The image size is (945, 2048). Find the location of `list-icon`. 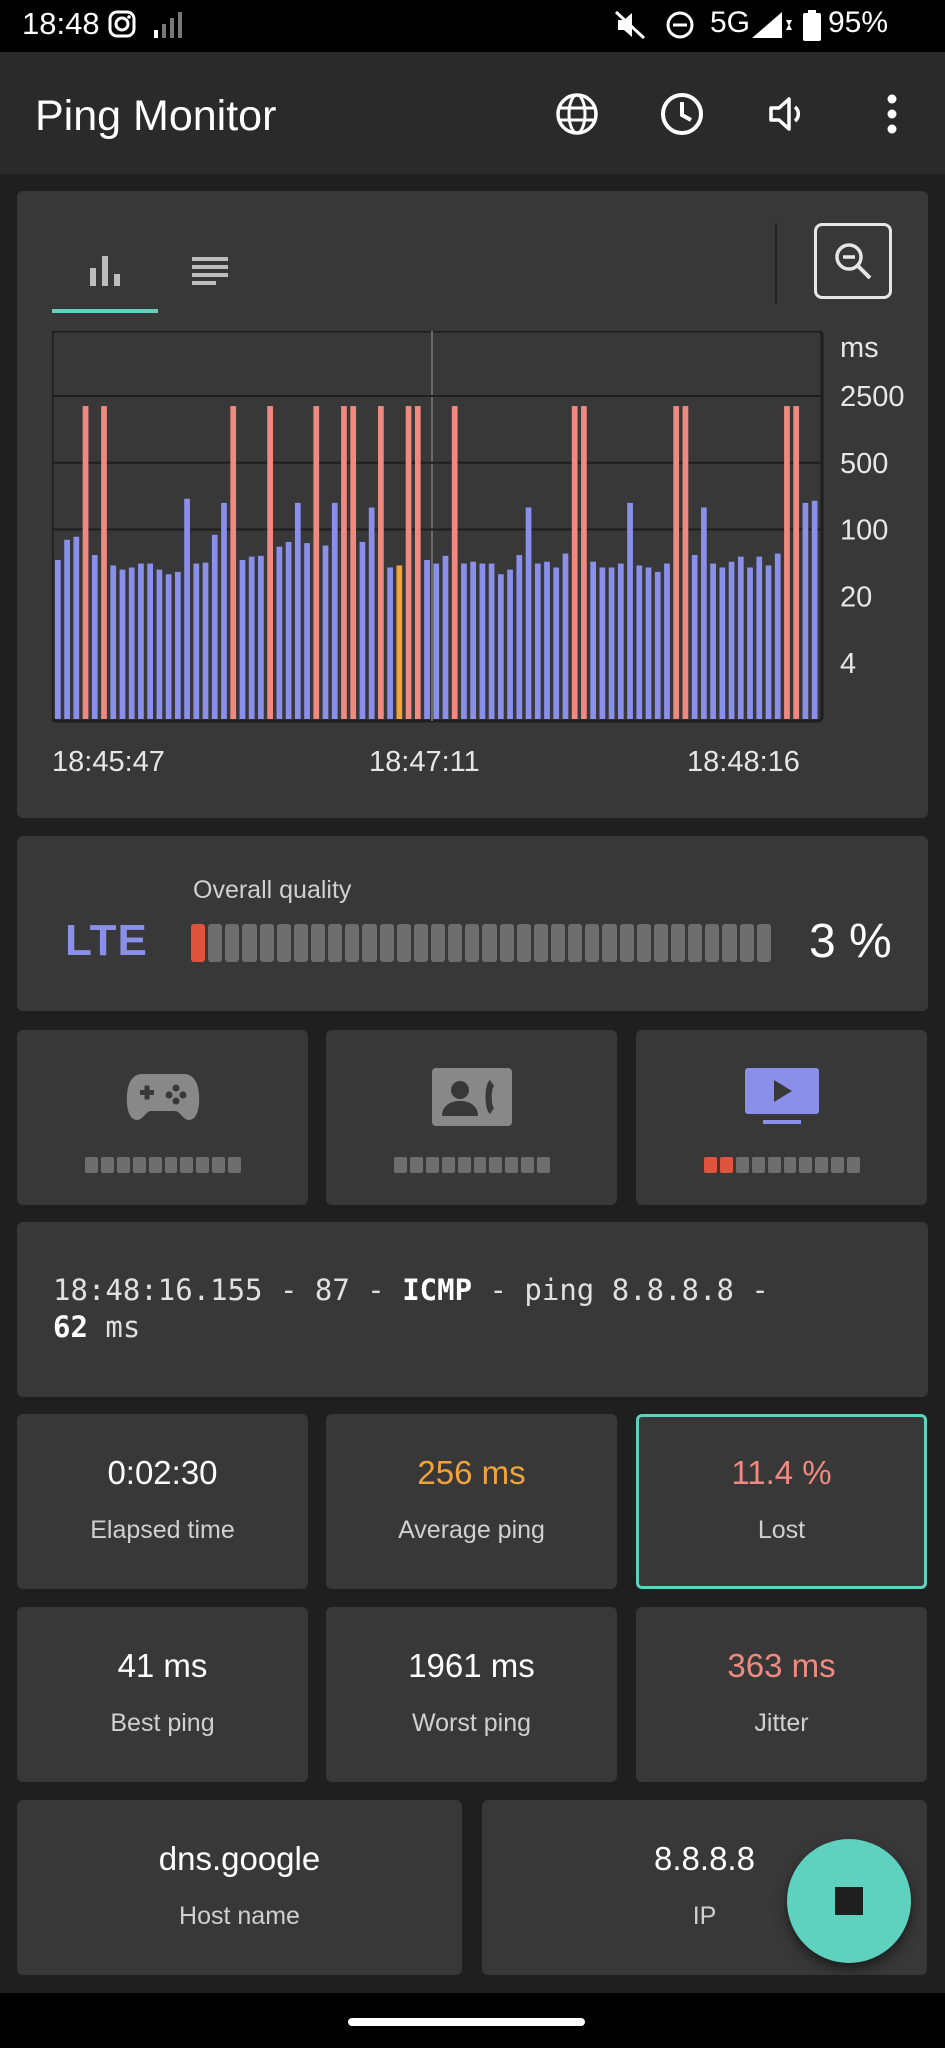

list-icon is located at coordinates (210, 271).